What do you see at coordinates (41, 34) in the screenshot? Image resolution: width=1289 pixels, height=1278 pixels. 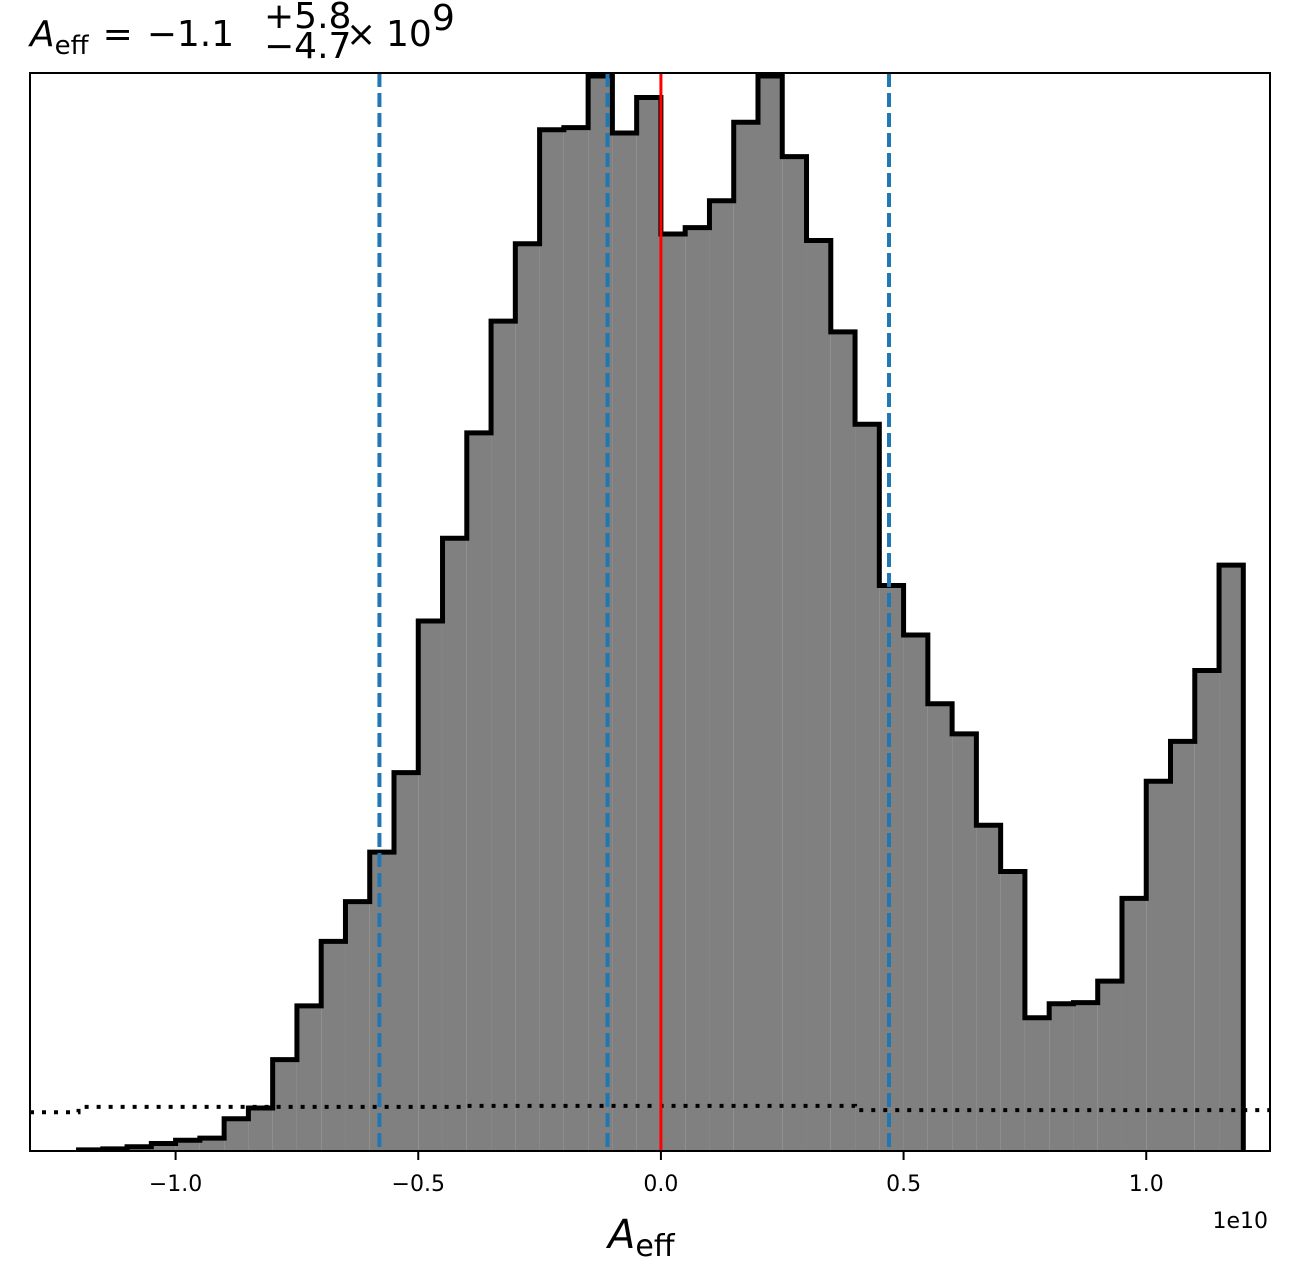 I see `title-symbol: A` at bounding box center [41, 34].